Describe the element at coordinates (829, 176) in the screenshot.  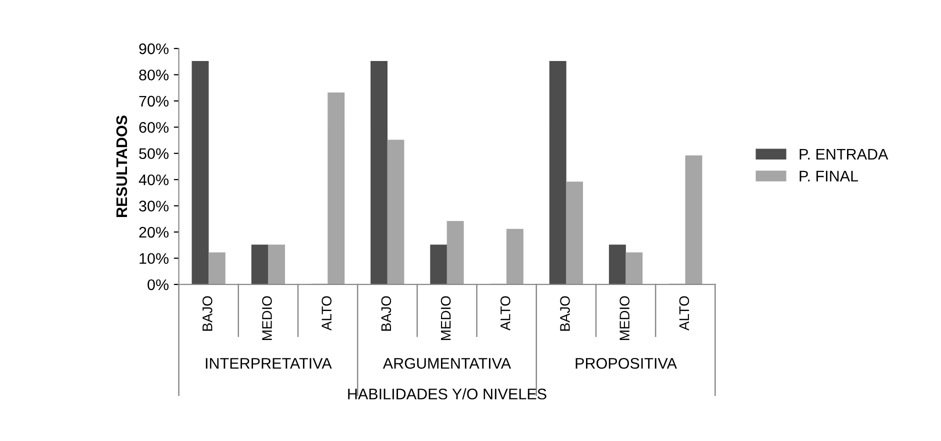
I see `legend-label: P. FINAL` at that location.